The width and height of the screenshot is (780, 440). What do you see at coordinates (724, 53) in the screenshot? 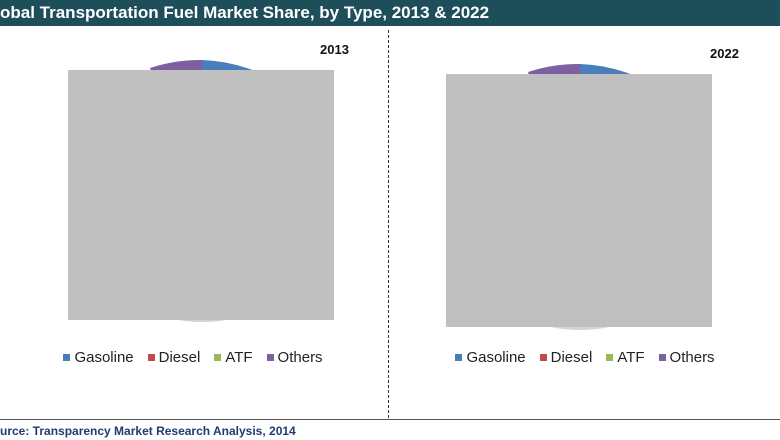
I see `chart-year-label-2022: 2022` at bounding box center [724, 53].